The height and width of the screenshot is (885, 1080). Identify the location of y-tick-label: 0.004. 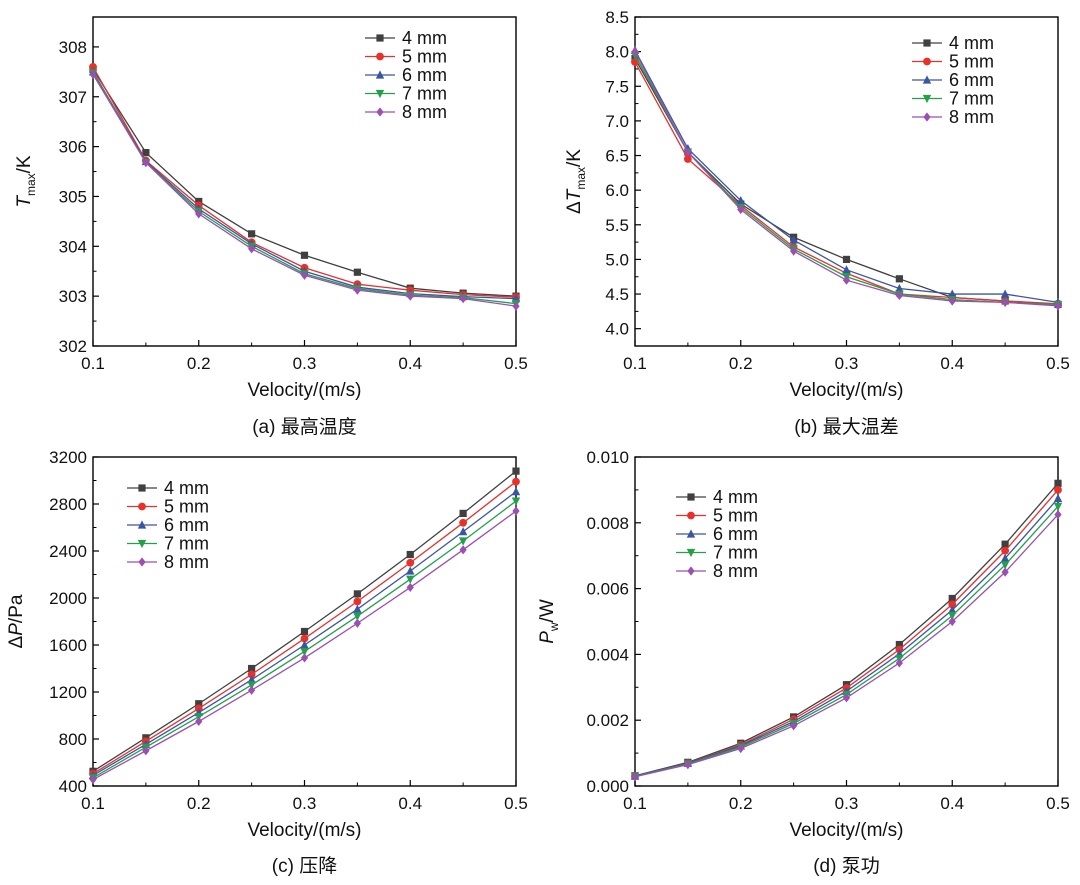
(607, 654).